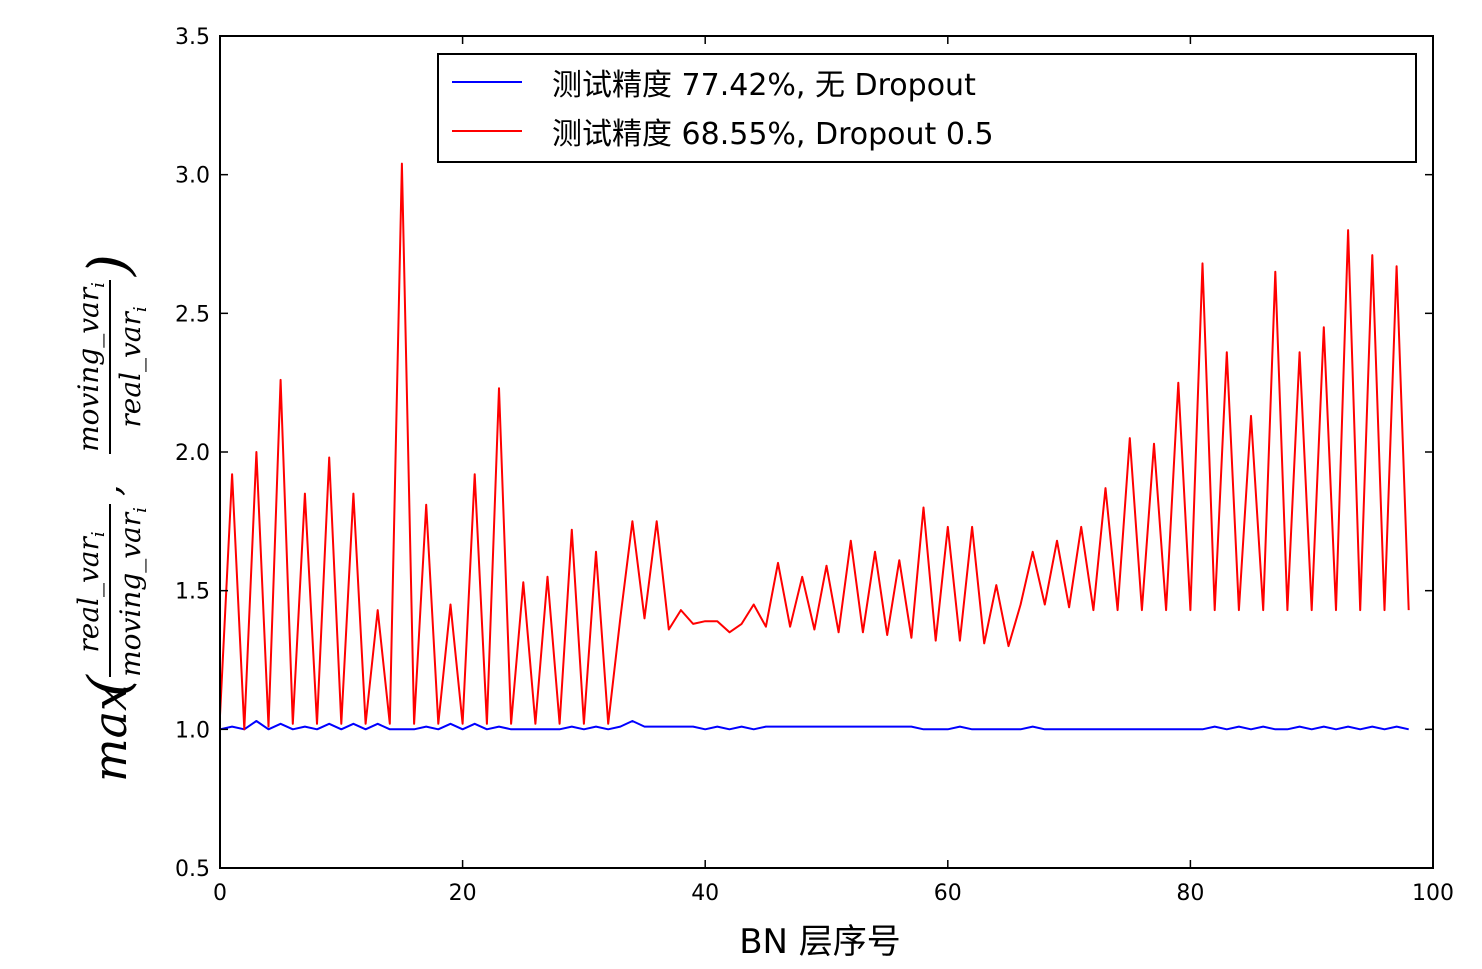  What do you see at coordinates (1190, 893) in the screenshot?
I see `x-tick-label: 80` at bounding box center [1190, 893].